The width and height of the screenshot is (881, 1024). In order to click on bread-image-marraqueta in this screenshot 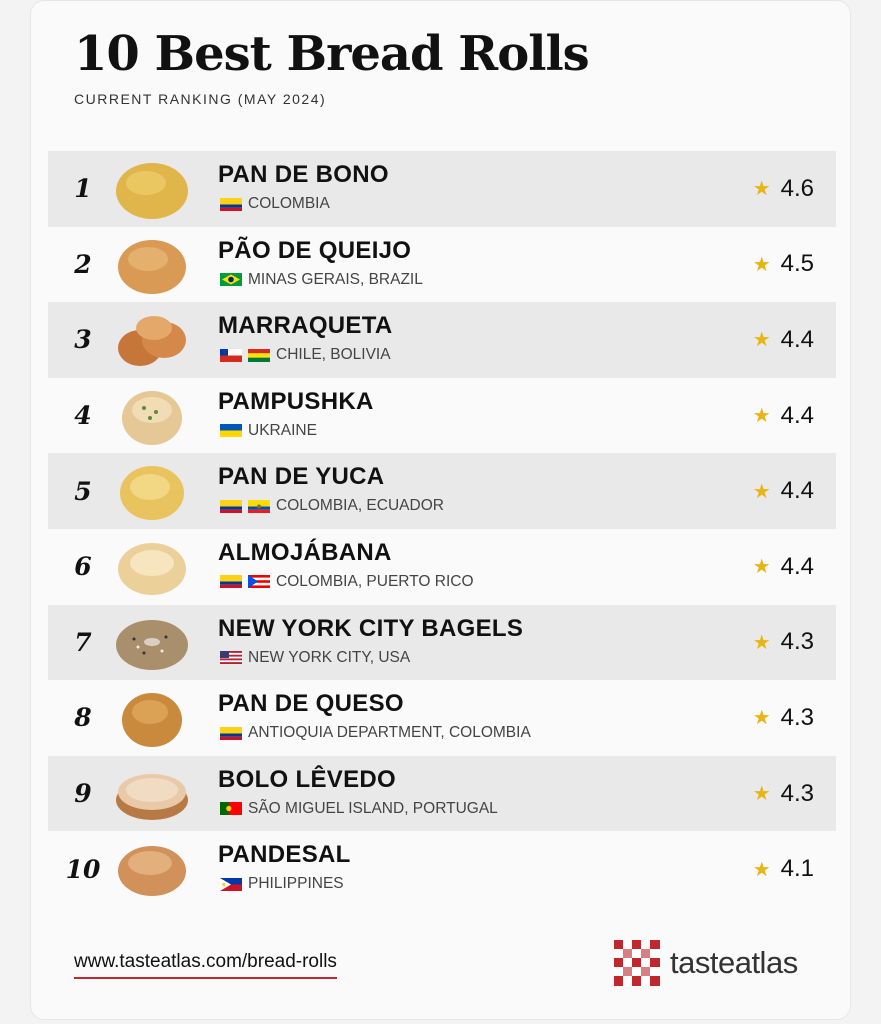, I will do `click(152, 340)`.